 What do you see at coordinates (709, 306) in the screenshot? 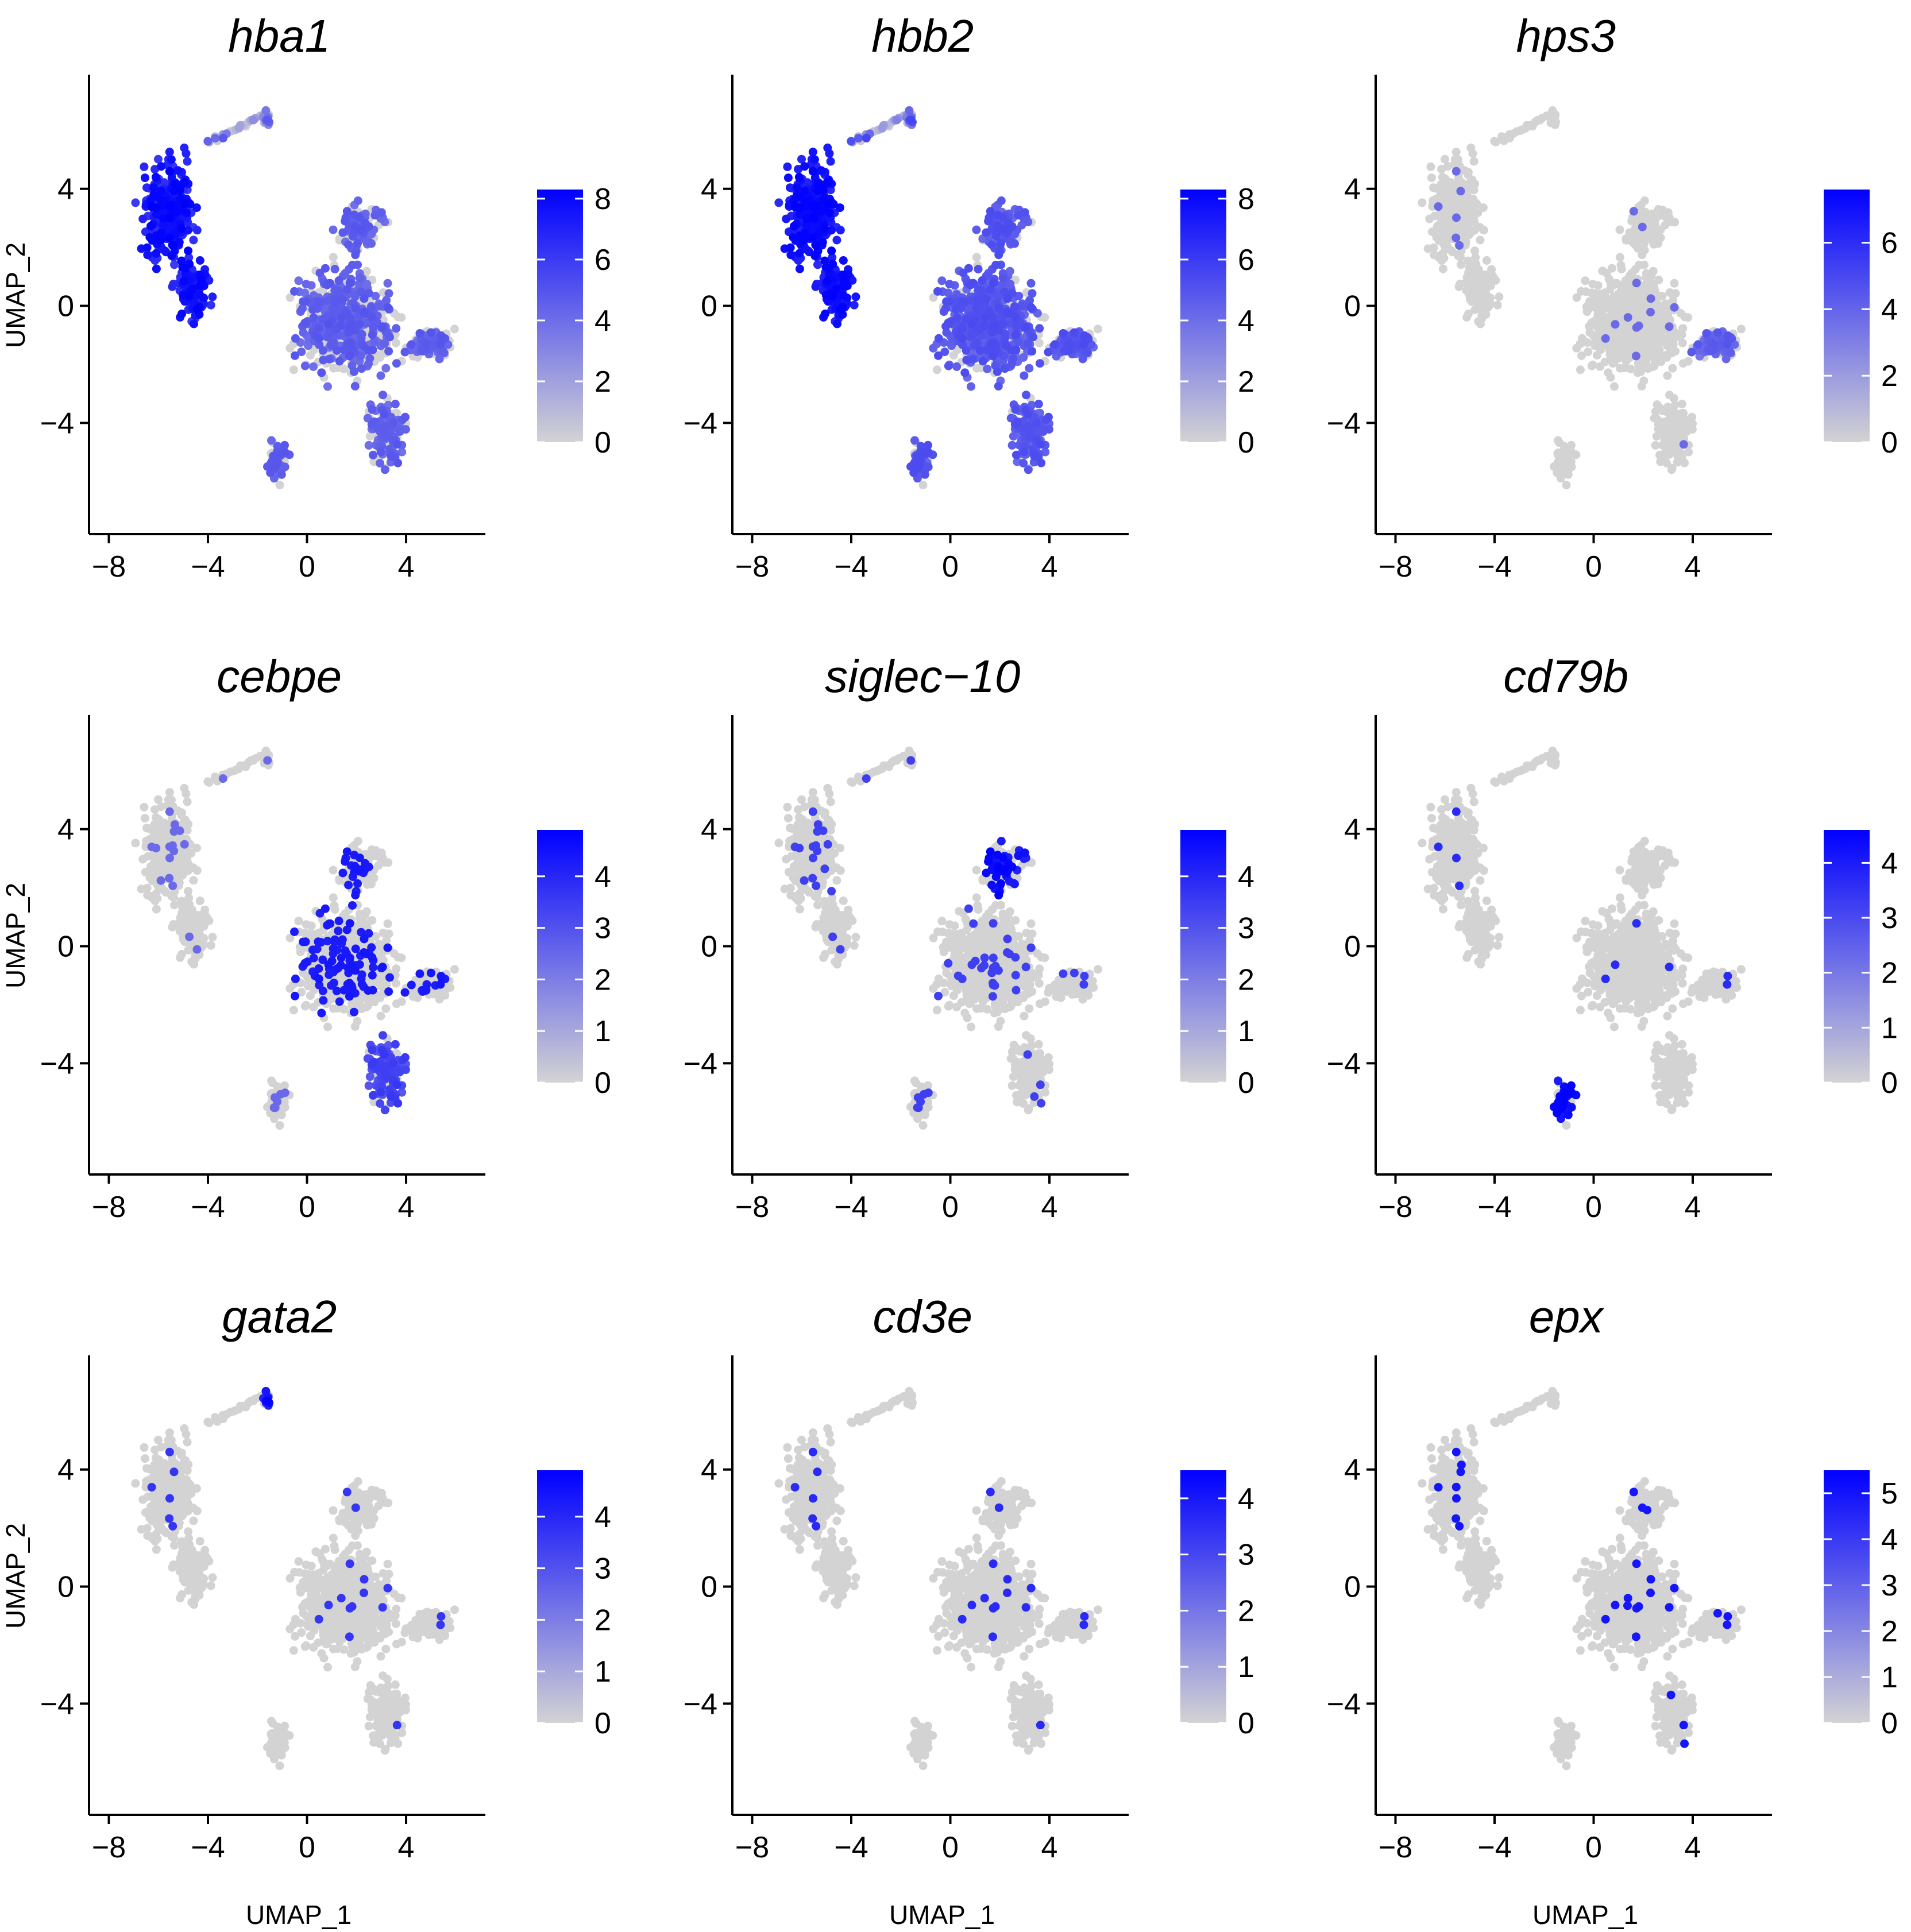
I see `y-tick-label: 0` at bounding box center [709, 306].